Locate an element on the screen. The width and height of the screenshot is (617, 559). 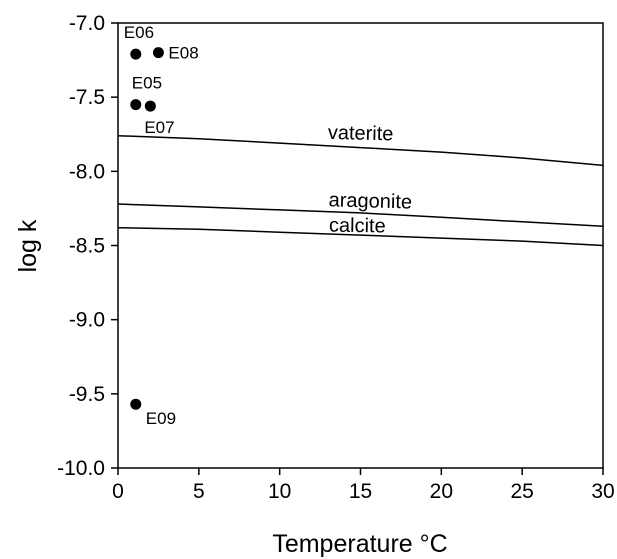
y-tick-label: -7.0 is located at coordinates (87, 23).